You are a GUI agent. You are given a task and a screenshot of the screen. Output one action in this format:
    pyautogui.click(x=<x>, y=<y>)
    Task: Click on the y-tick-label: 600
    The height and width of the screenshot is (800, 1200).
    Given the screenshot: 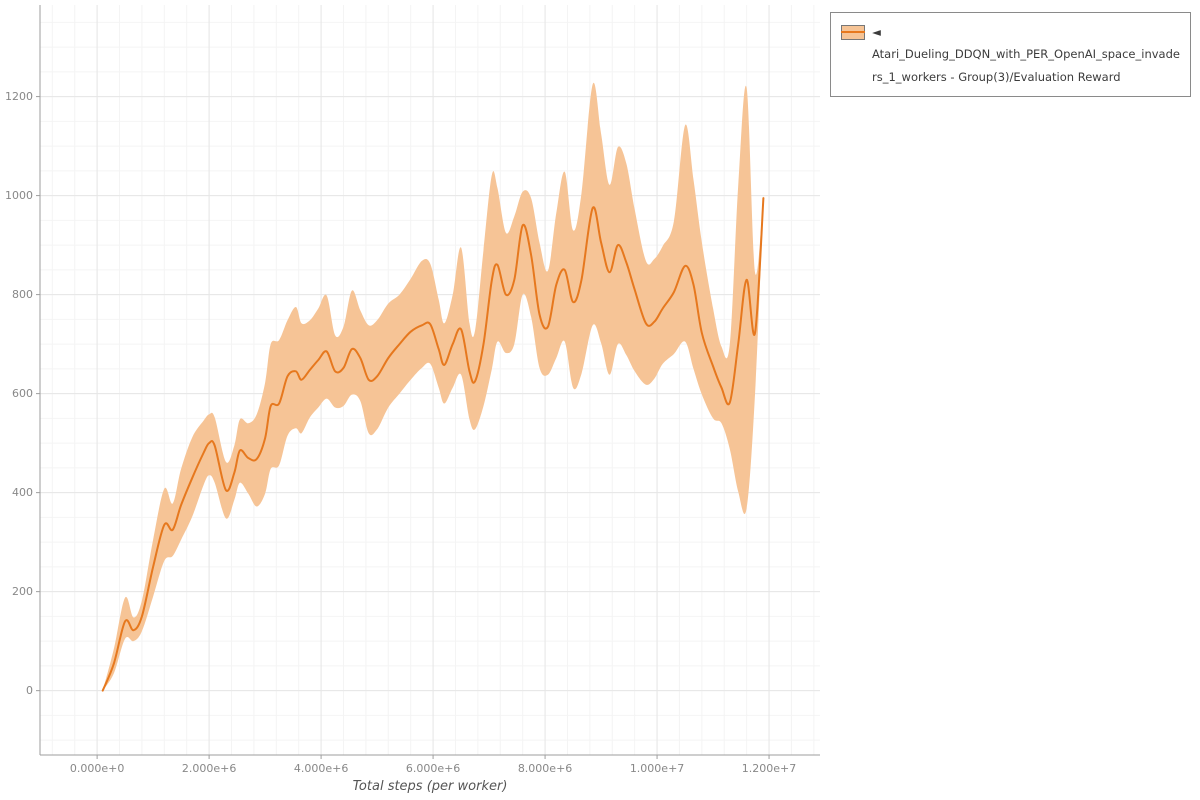 What is the action you would take?
    pyautogui.click(x=22, y=393)
    